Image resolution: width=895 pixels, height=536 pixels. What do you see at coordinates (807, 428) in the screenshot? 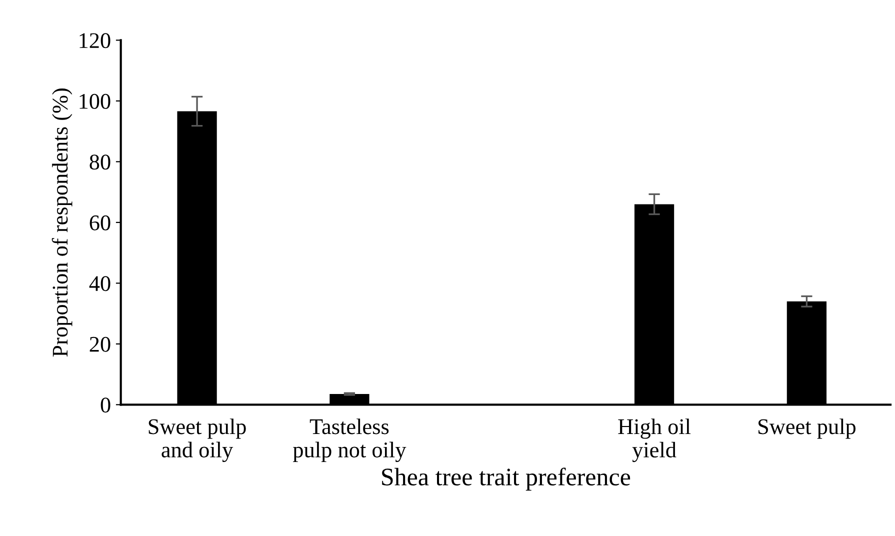
I see `x-tick-label: Sweet pulp` at bounding box center [807, 428].